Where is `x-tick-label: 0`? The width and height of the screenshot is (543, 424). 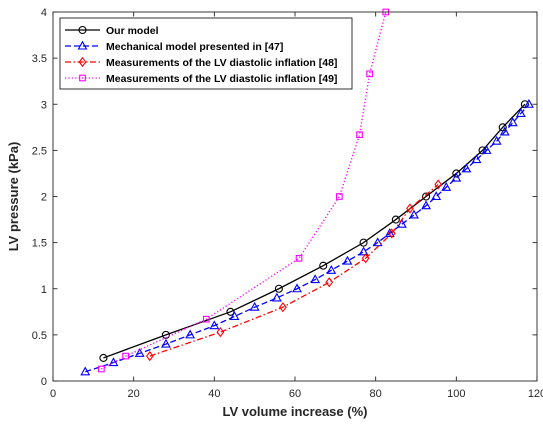
x-tick-label: 0 is located at coordinates (53, 394).